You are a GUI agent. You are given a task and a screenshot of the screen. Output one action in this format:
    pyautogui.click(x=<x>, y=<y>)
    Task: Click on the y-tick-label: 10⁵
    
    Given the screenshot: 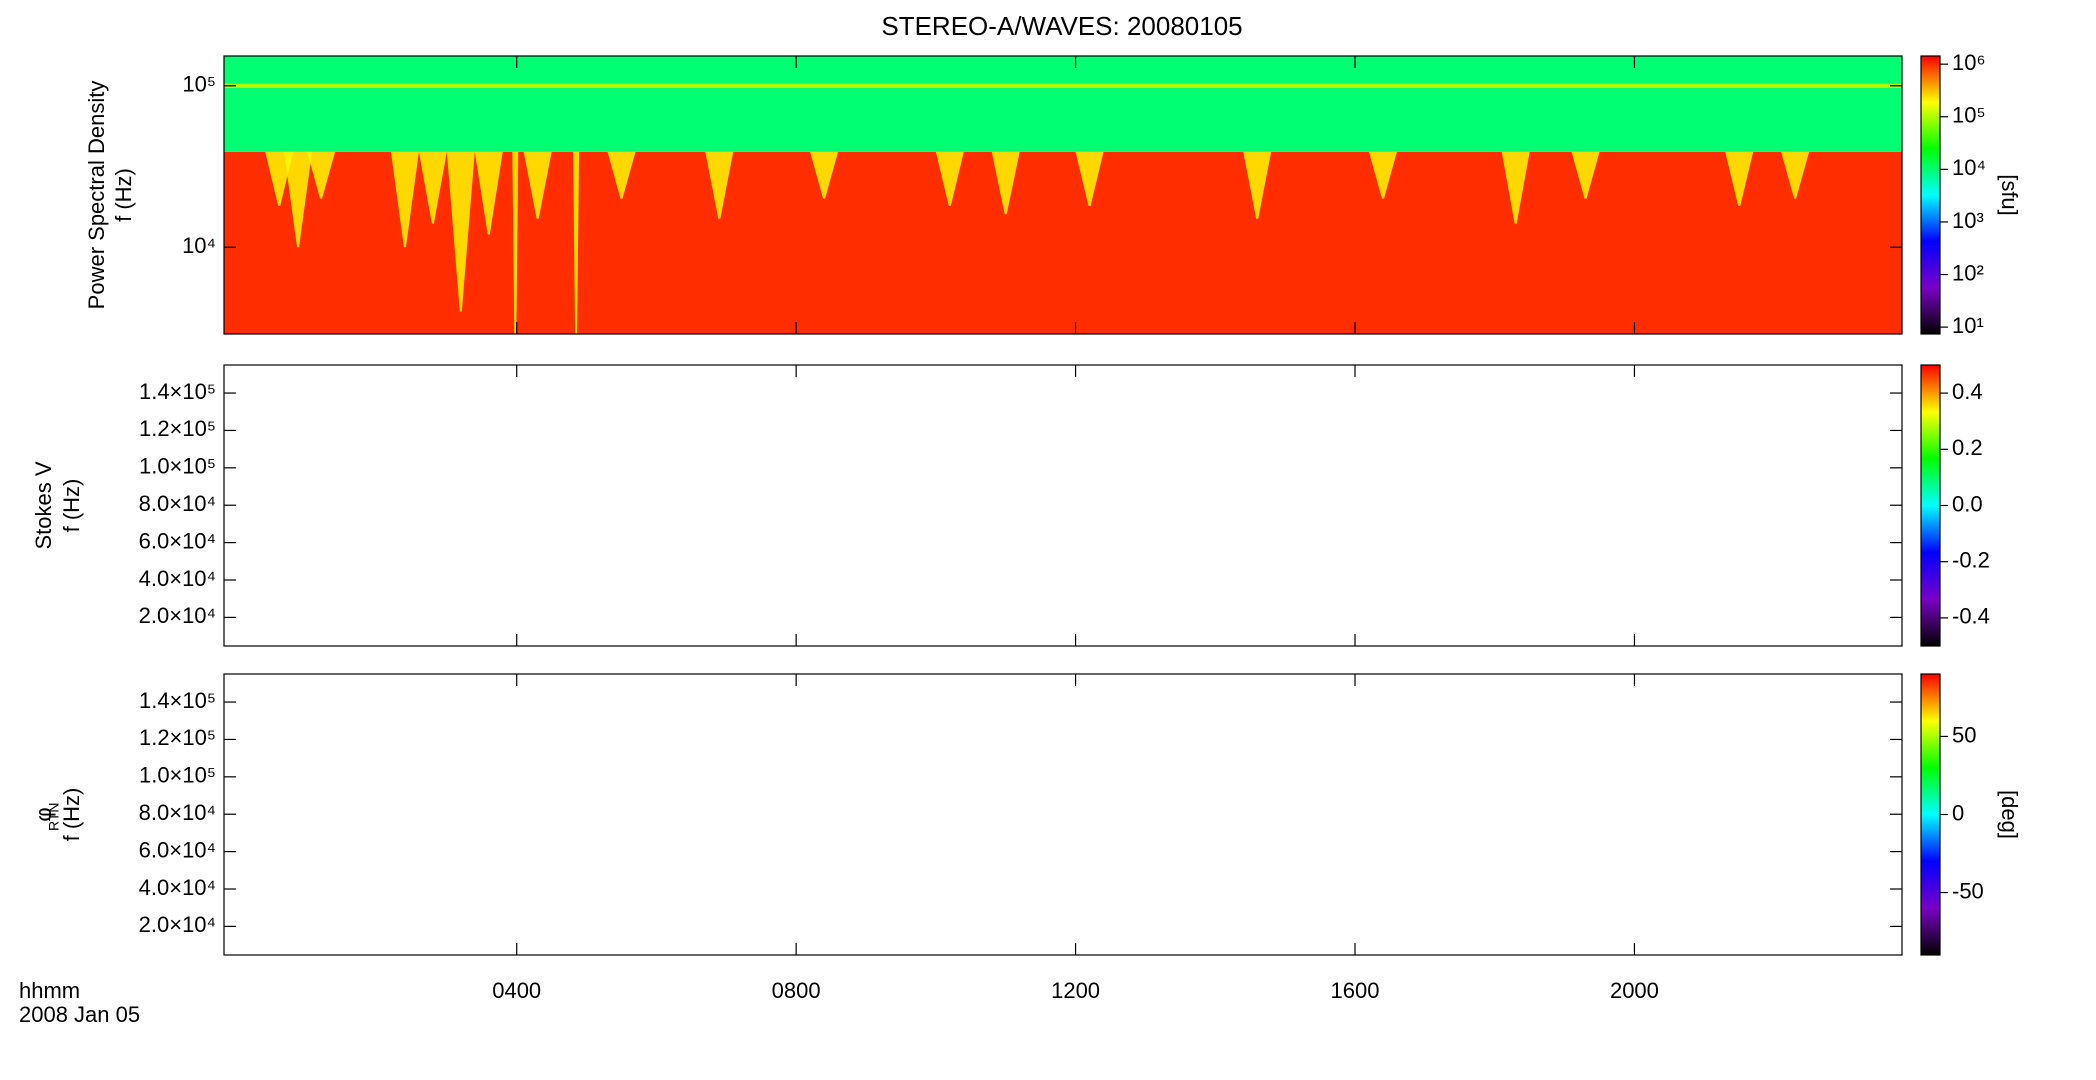 What is the action you would take?
    pyautogui.click(x=199, y=84)
    